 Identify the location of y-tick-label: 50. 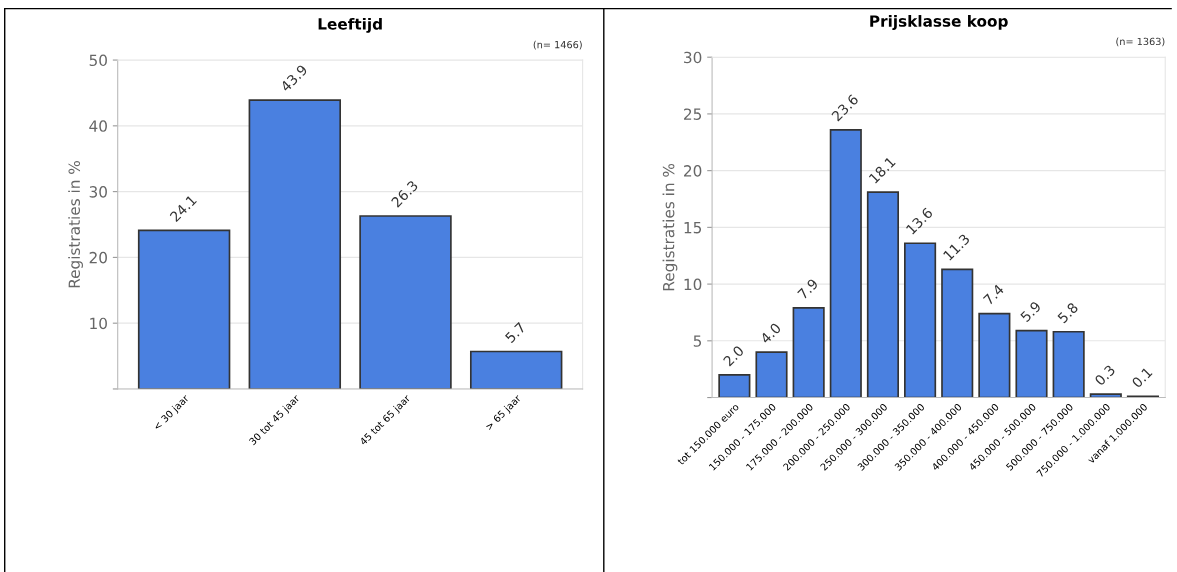
(98, 60).